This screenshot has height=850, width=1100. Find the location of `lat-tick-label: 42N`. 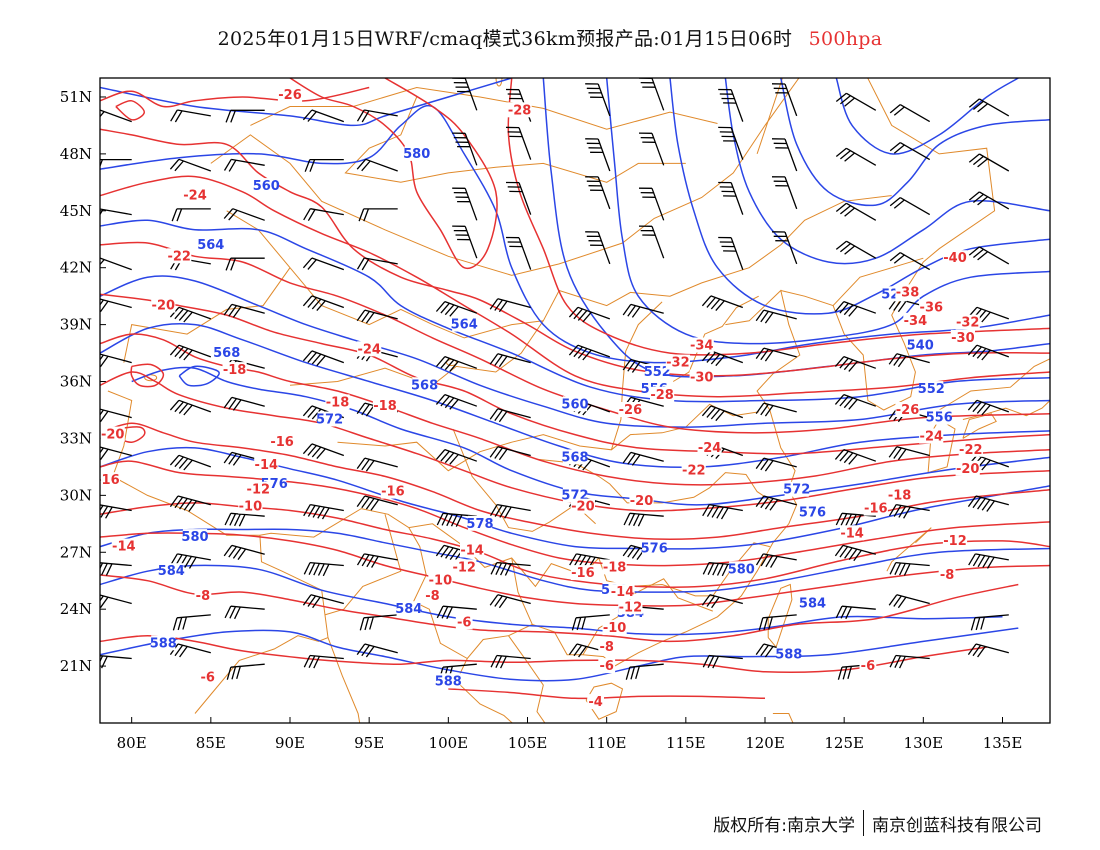

lat-tick-label: 42N is located at coordinates (76, 268).